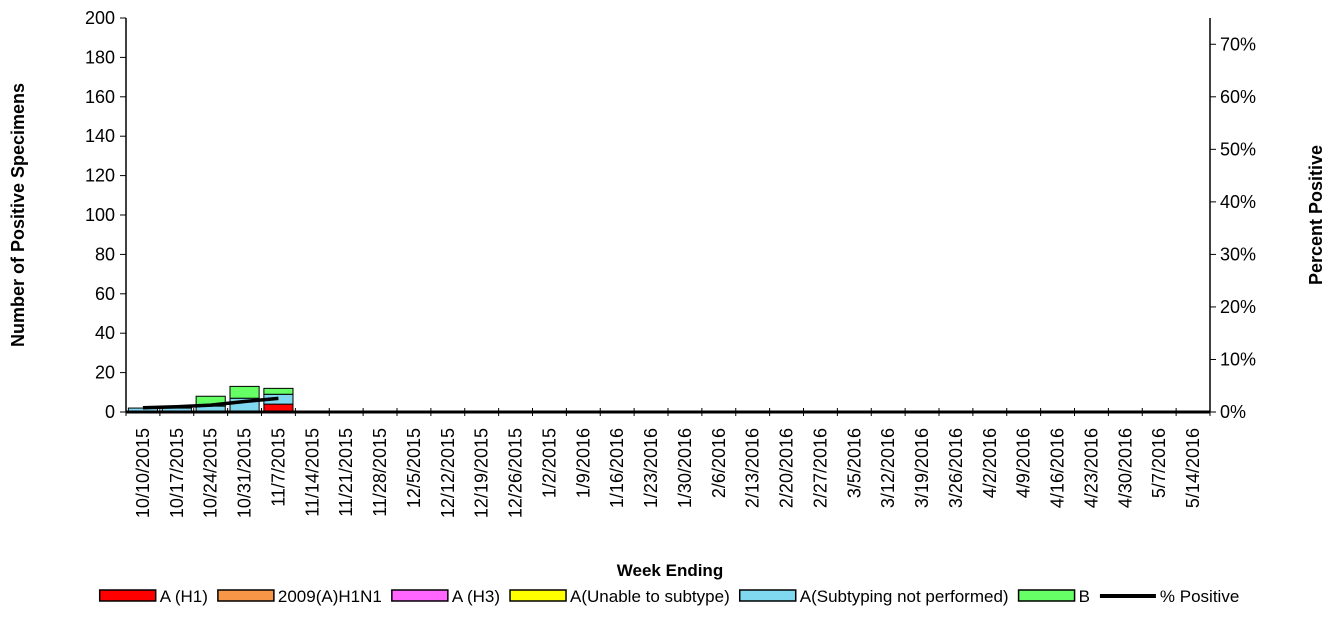 The image size is (1339, 621). What do you see at coordinates (245, 473) in the screenshot?
I see `x-tick-label-3: 10/31/2015` at bounding box center [245, 473].